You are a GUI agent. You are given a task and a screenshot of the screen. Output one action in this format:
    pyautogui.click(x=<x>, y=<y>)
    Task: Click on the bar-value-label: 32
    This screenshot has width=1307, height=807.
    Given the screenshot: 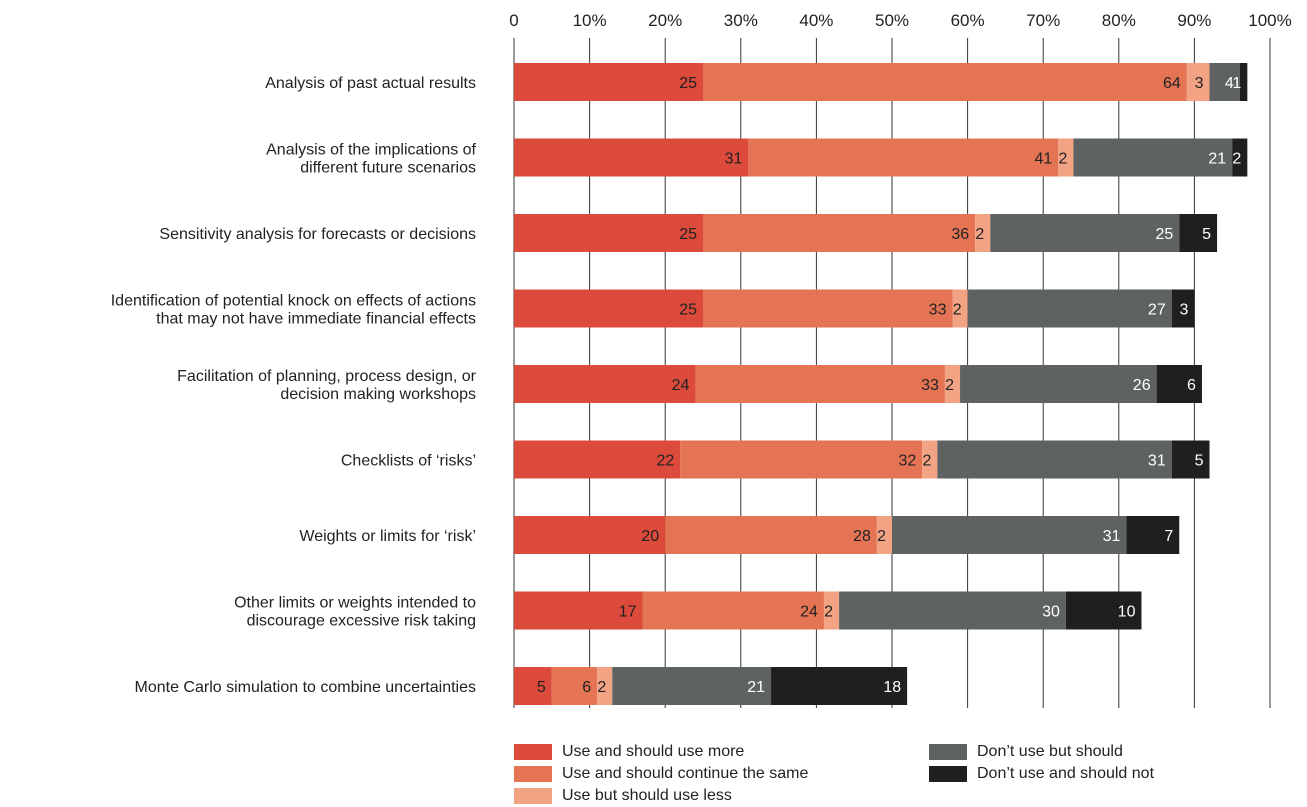 What is the action you would take?
    pyautogui.click(x=907, y=461)
    